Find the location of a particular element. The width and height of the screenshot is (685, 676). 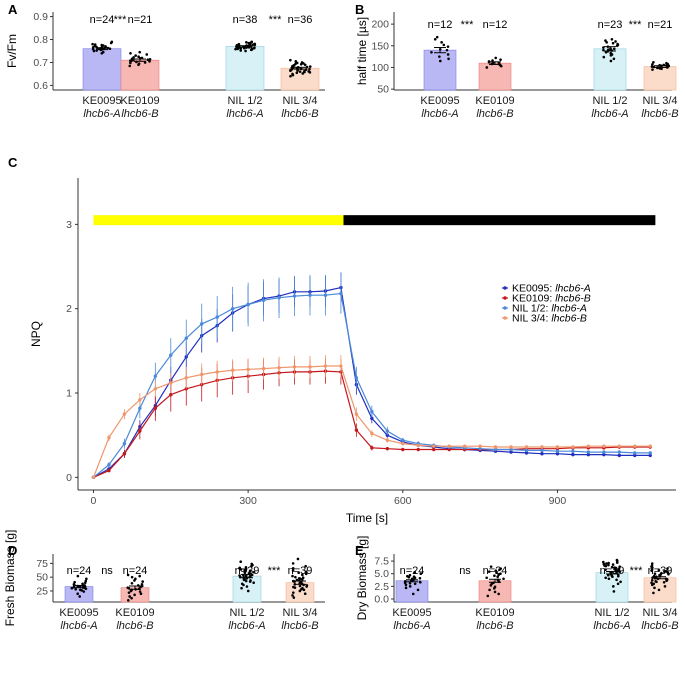

y-tick-label: 75 is located at coordinates (42, 564).